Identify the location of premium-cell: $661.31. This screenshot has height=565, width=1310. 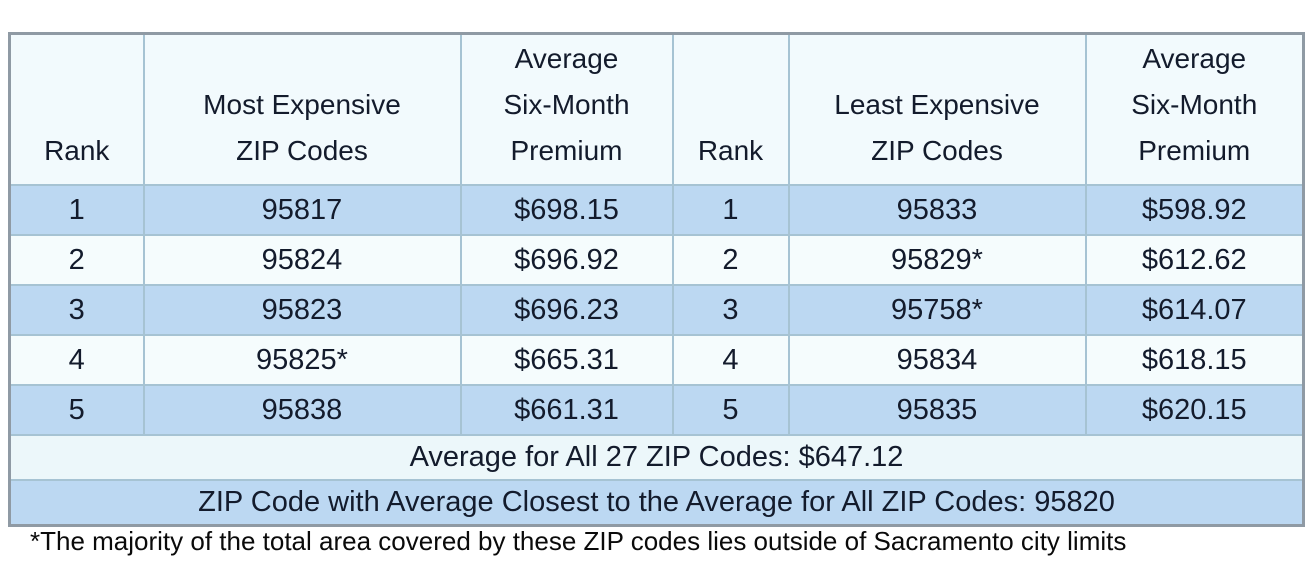
(566, 410).